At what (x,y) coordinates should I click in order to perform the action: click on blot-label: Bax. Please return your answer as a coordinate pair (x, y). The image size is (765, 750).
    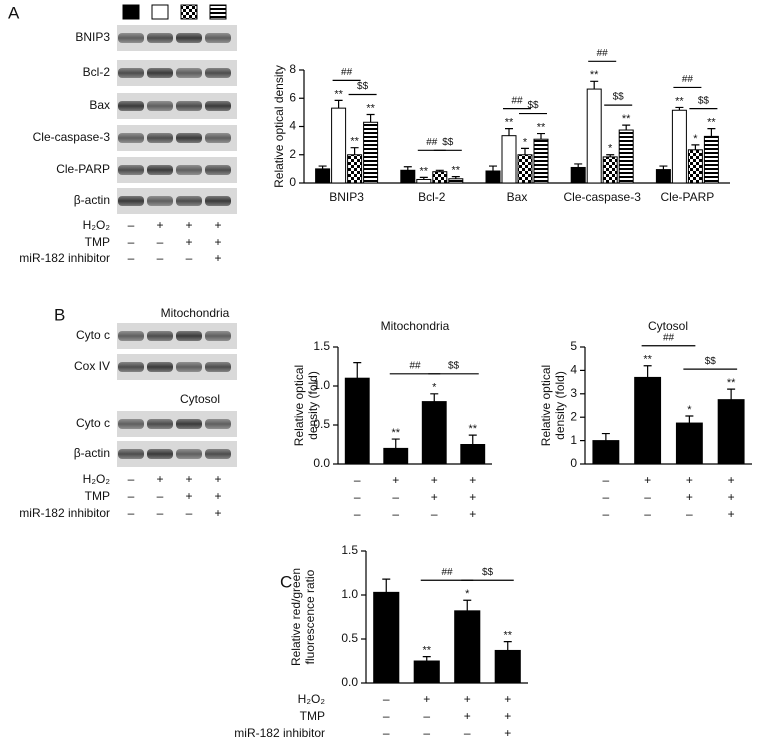
    Looking at the image, I should click on (99, 105).